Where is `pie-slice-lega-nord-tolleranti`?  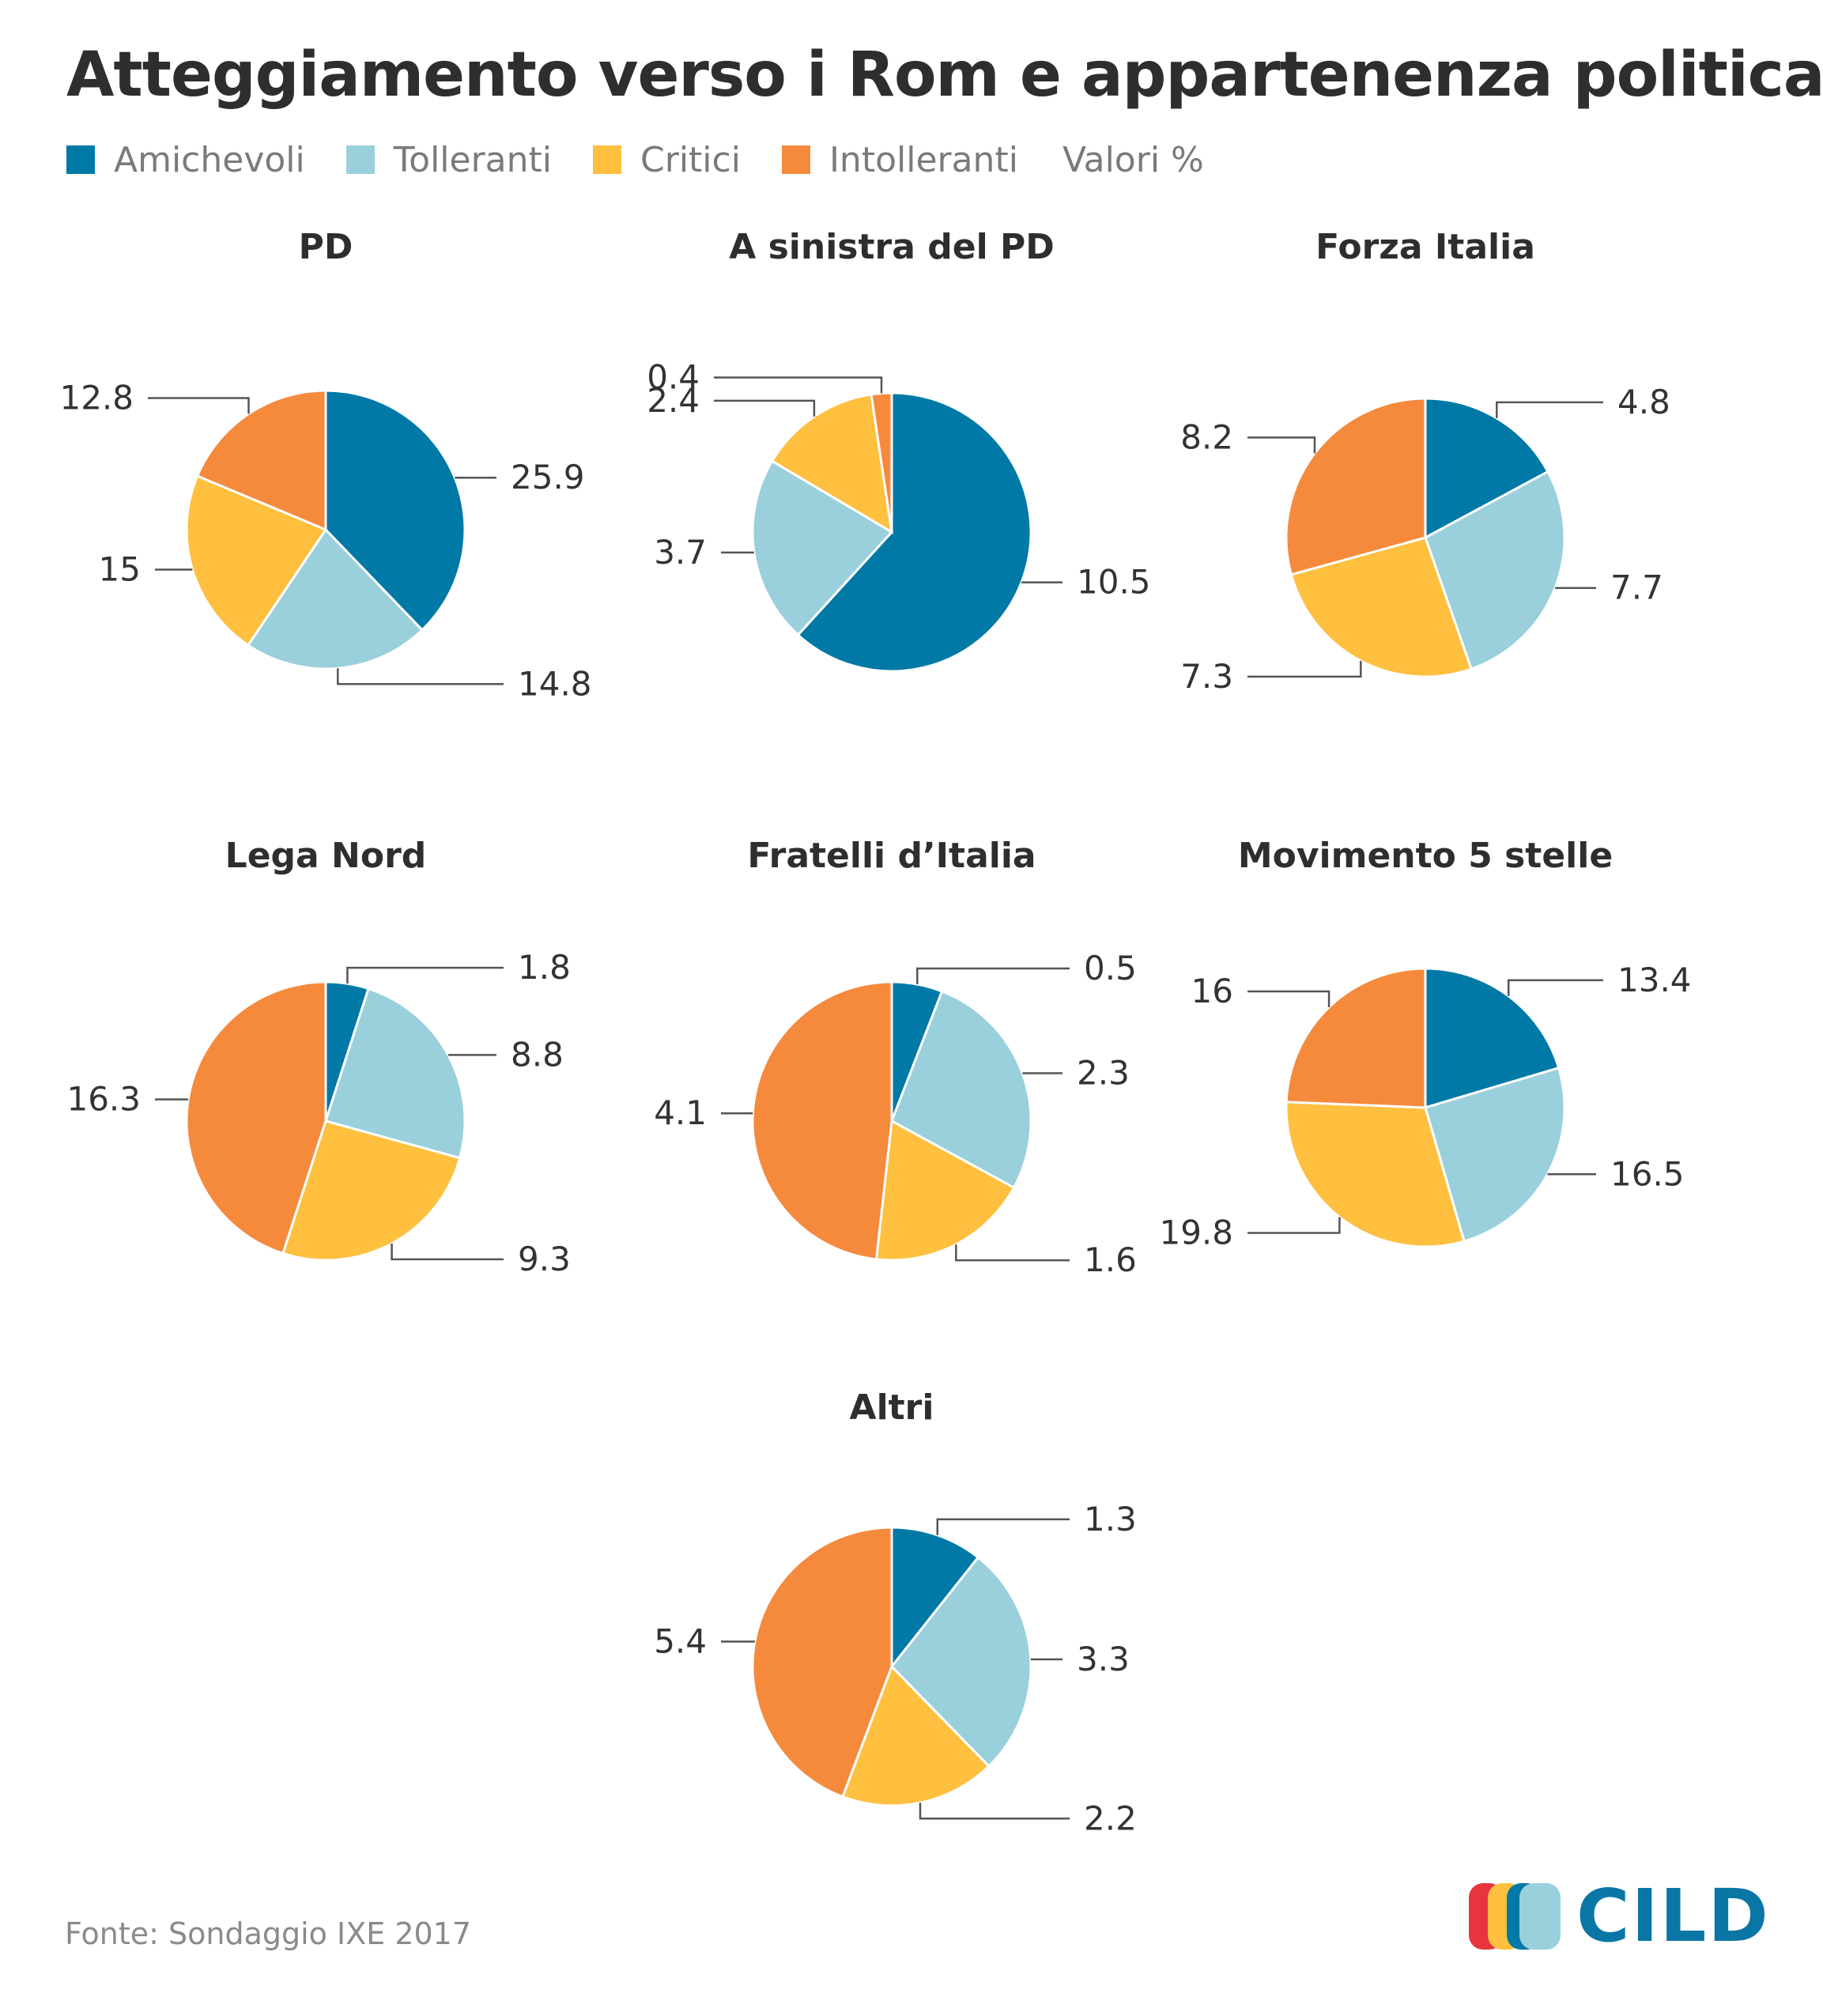
pie-slice-lega-nord-tolleranti is located at coordinates (395, 1073).